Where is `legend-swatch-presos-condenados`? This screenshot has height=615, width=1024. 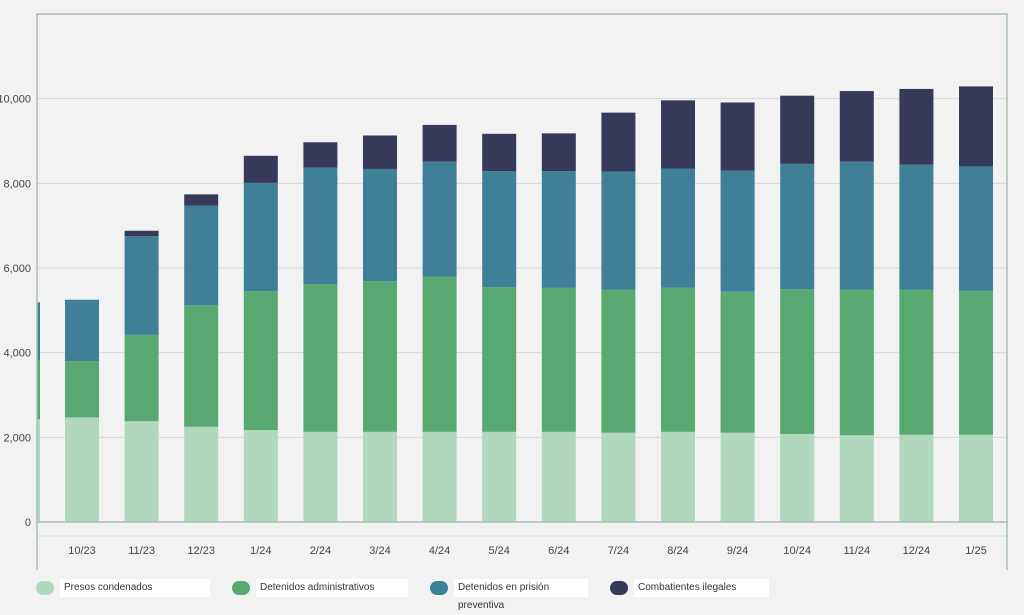
legend-swatch-presos-condenados is located at coordinates (45, 588).